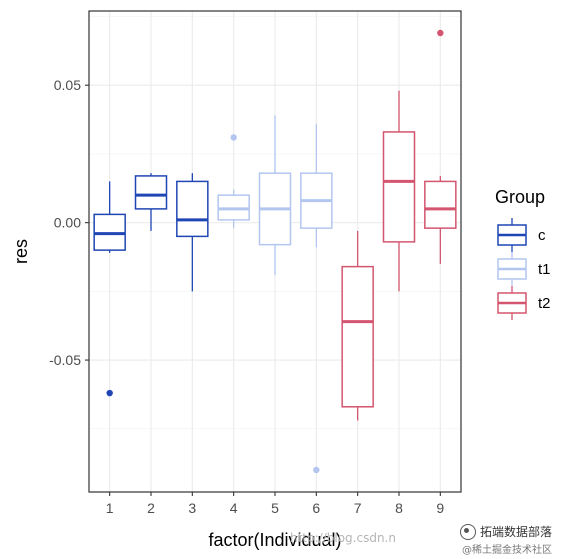 This screenshot has width=578, height=559. Describe the element at coordinates (512, 235) in the screenshot. I see `legend-key-c` at that location.